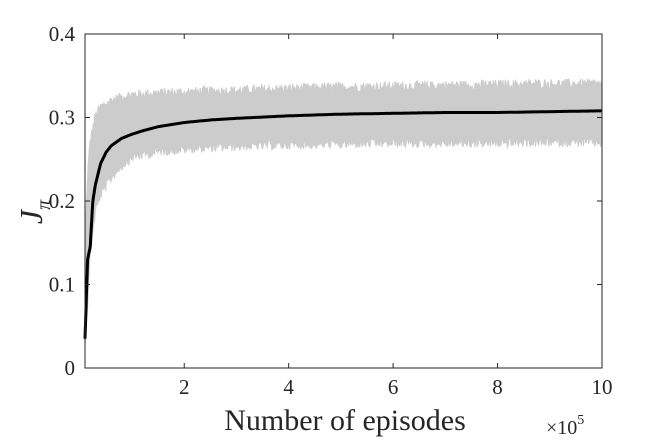 Image resolution: width=665 pixels, height=443 pixels. Describe the element at coordinates (288, 387) in the screenshot. I see `x-tick-label: 4` at that location.